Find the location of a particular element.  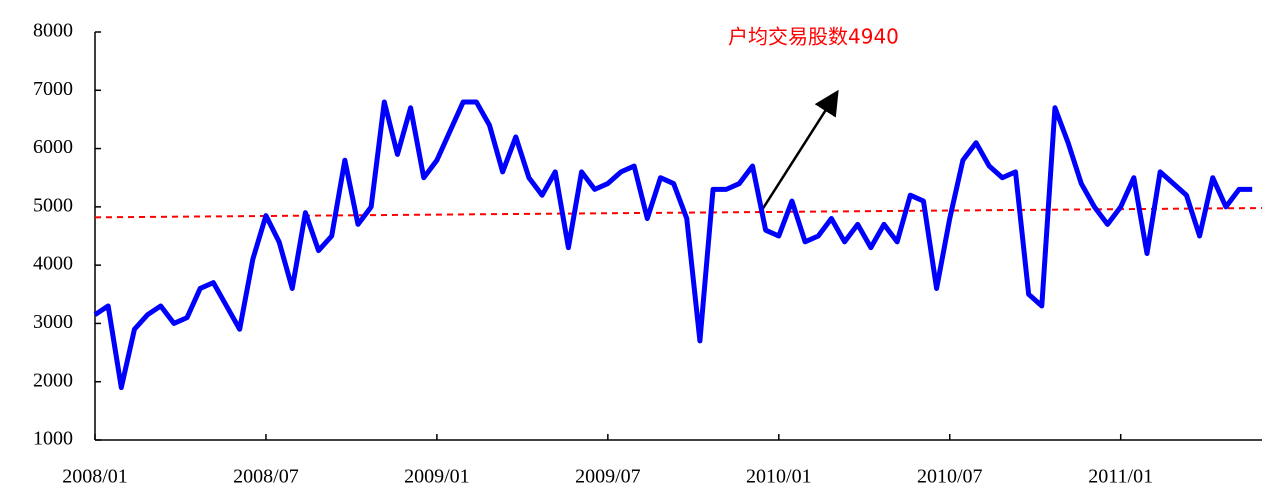

trend-line is located at coordinates (678, 213).